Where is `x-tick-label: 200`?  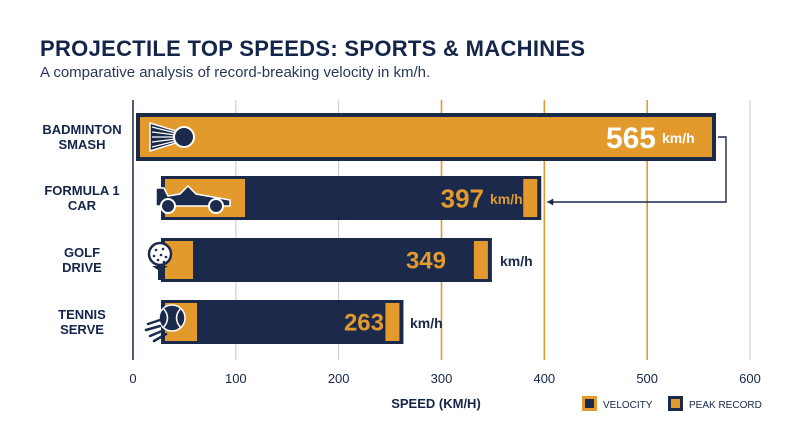 x-tick-label: 200 is located at coordinates (339, 378).